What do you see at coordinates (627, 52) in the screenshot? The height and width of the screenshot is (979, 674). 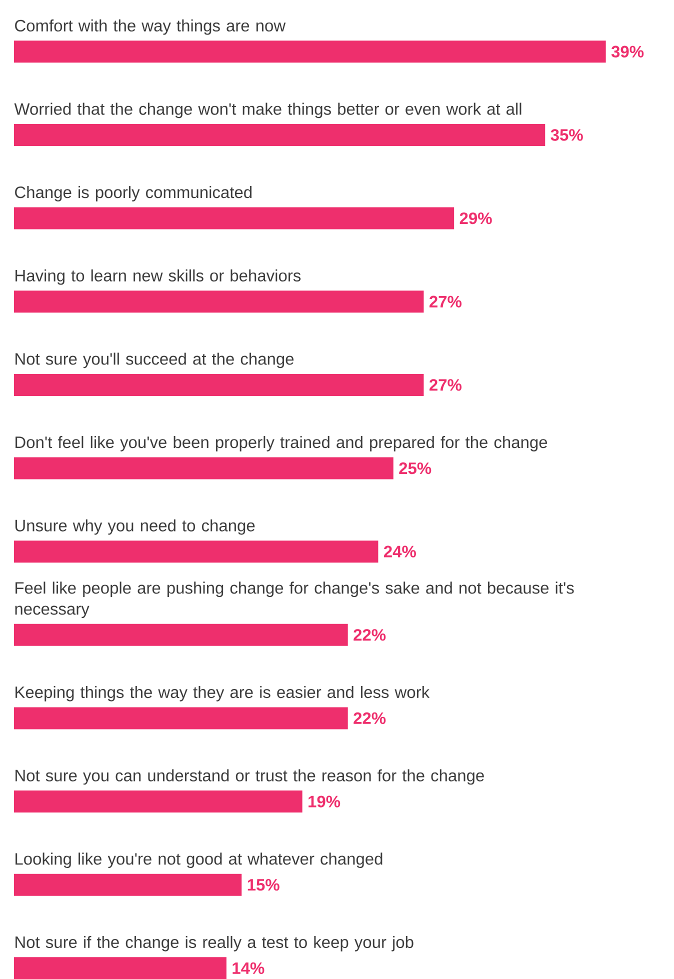 I see `data-label: 39%` at bounding box center [627, 52].